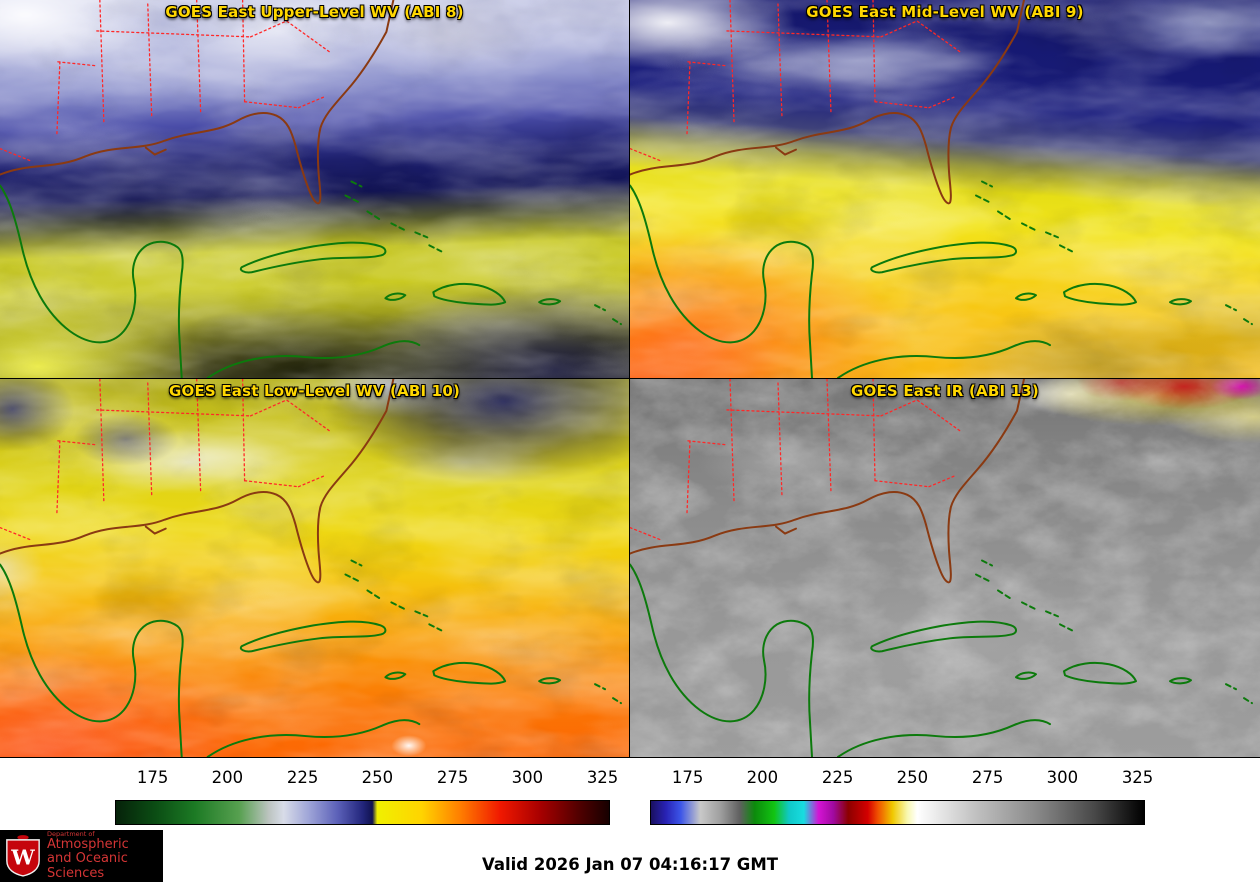 This screenshot has width=1260, height=882. I want to click on panel-title-abi13: GOES East IR (ABI 13), so click(944, 391).